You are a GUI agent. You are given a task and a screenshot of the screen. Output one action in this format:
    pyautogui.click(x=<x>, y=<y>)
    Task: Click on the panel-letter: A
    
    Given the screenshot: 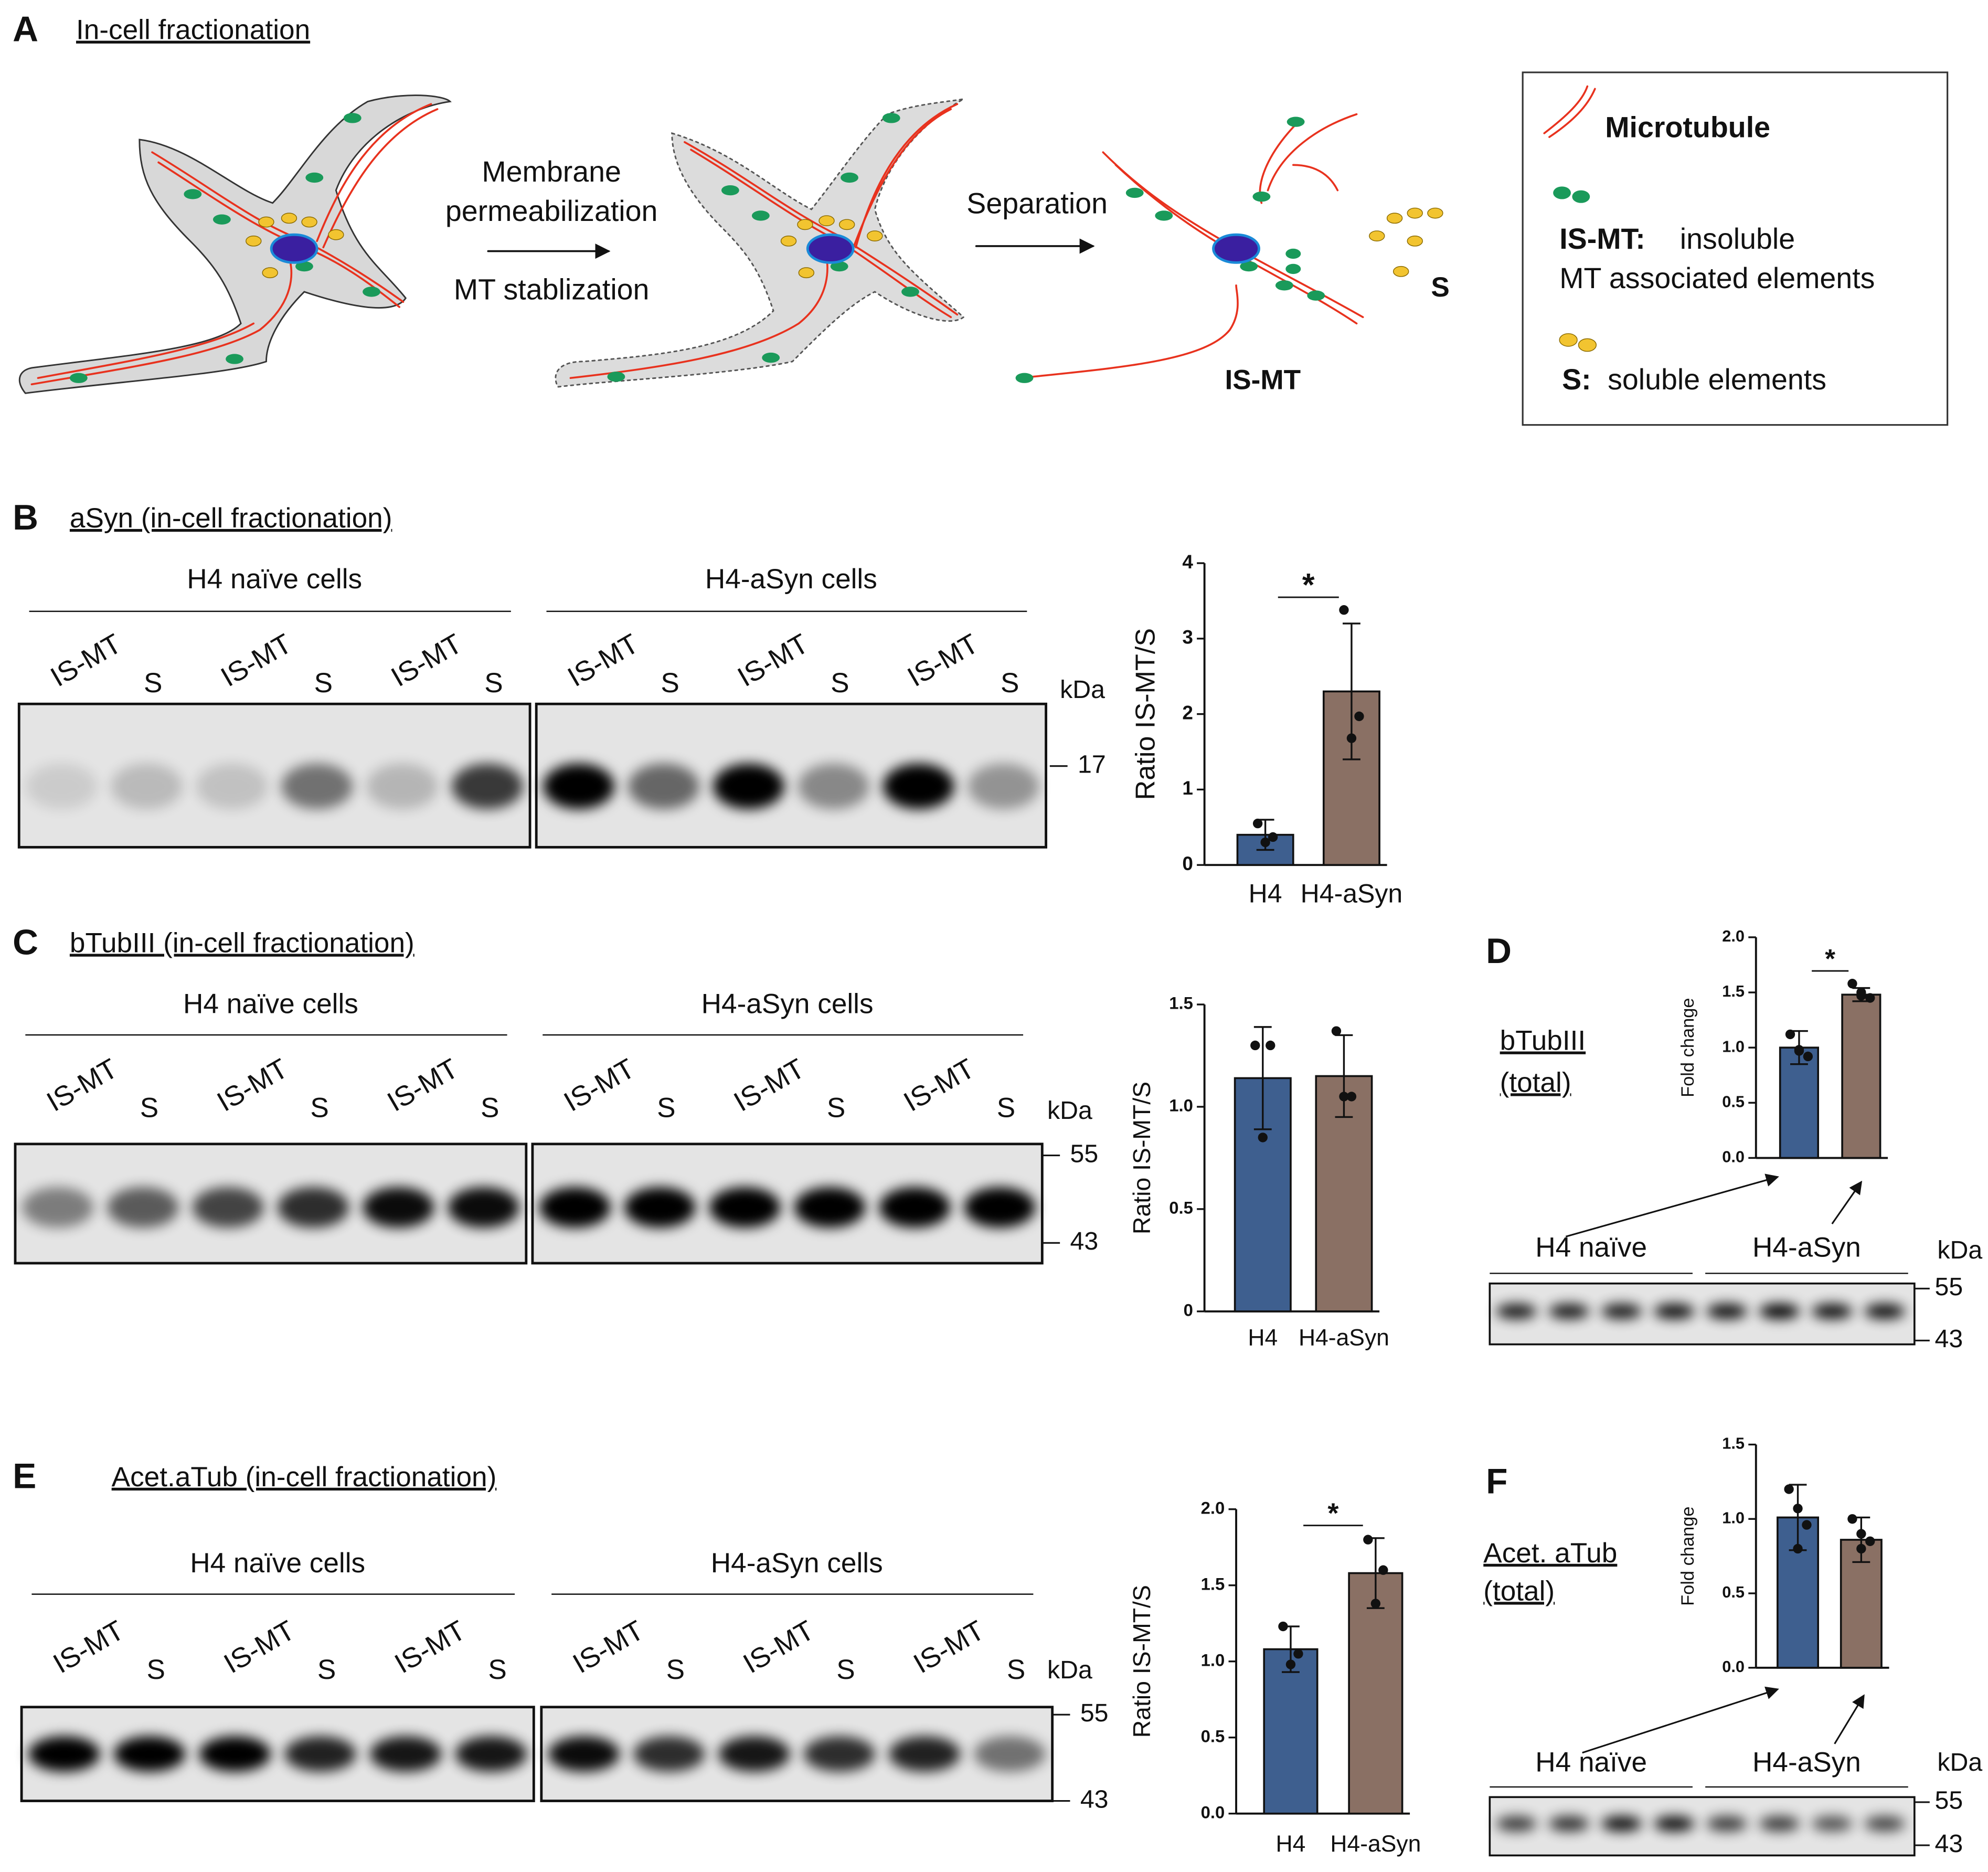 What is the action you would take?
    pyautogui.click(x=26, y=29)
    